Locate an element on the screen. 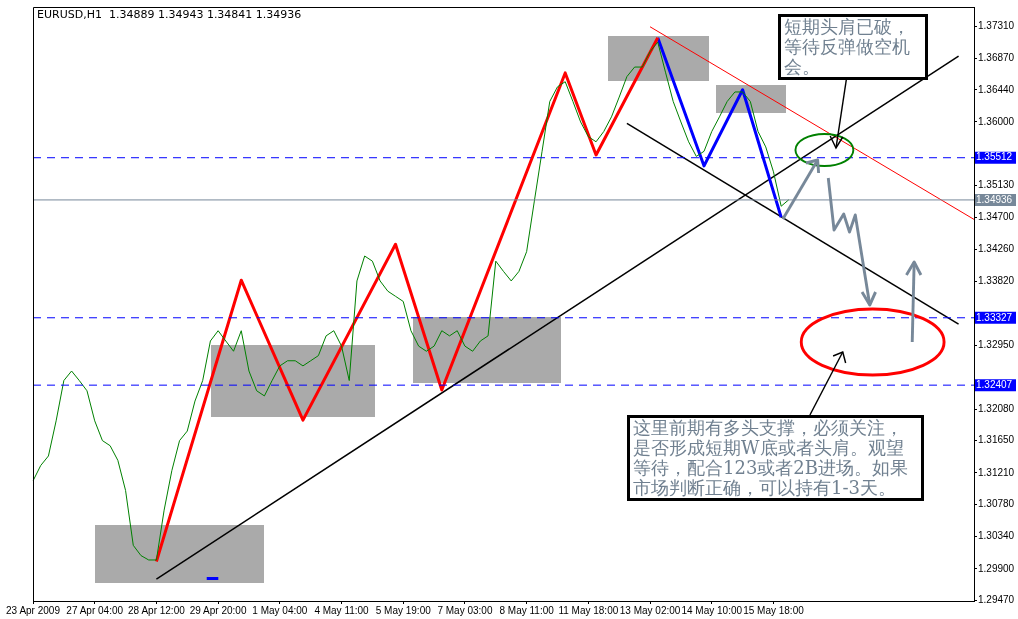 This screenshot has height=619, width=1018. x-tick-label: 23 Apr 2009 is located at coordinates (33, 610).